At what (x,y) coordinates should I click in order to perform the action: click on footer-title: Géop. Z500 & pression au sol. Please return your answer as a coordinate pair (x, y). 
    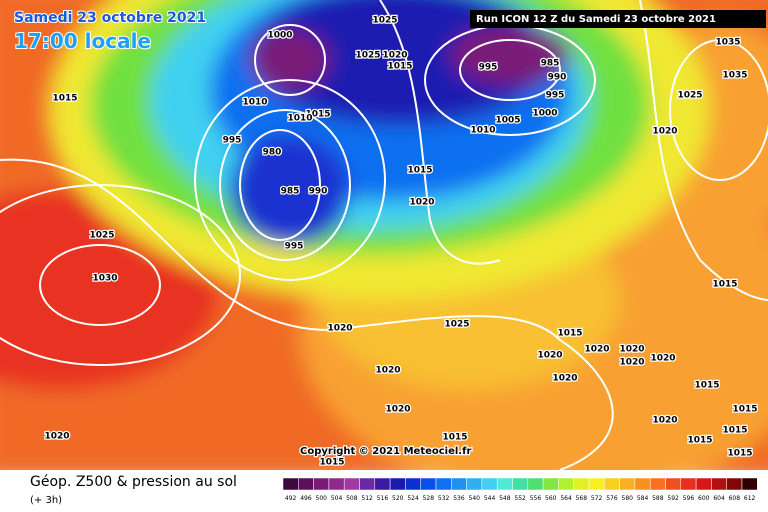
    Looking at the image, I should click on (133, 482).